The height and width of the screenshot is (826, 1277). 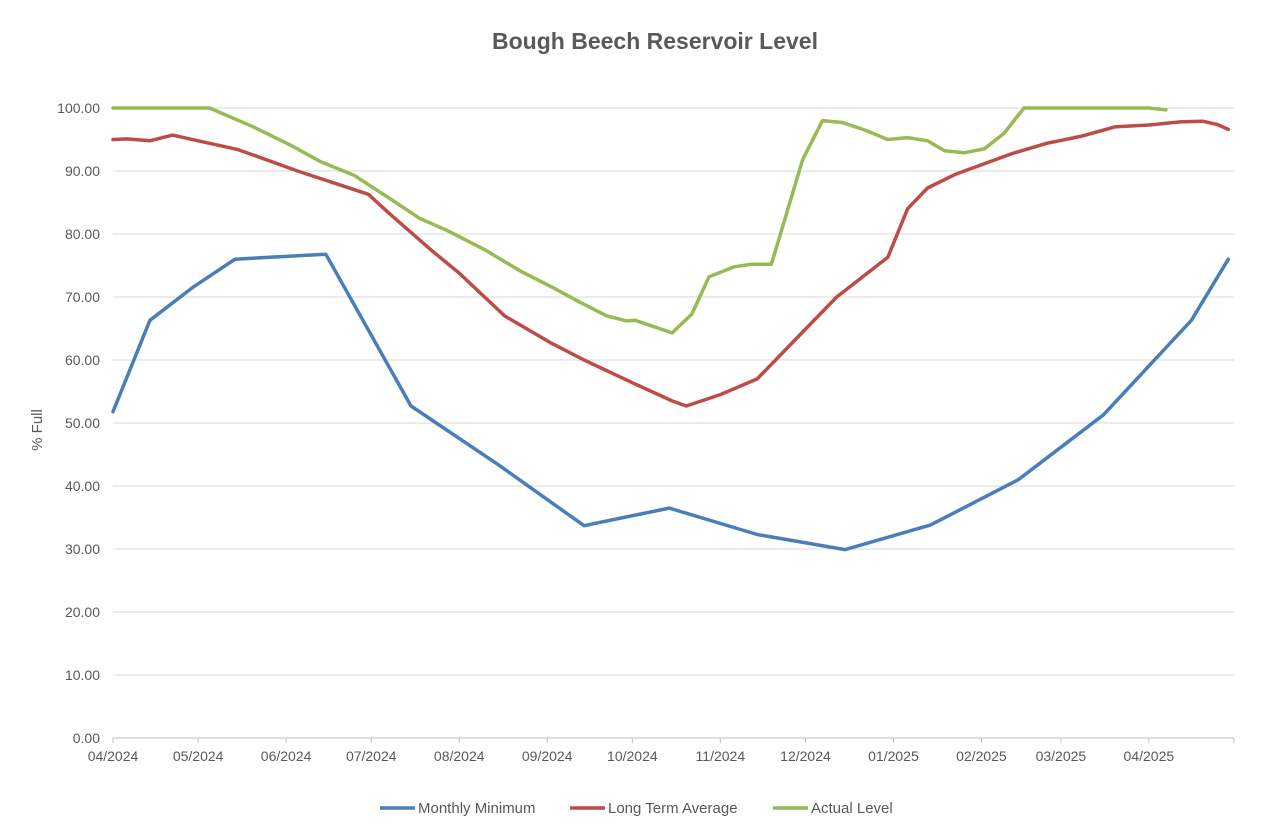 What do you see at coordinates (286, 756) in the screenshot?
I see `x-tick-label: 06/2024` at bounding box center [286, 756].